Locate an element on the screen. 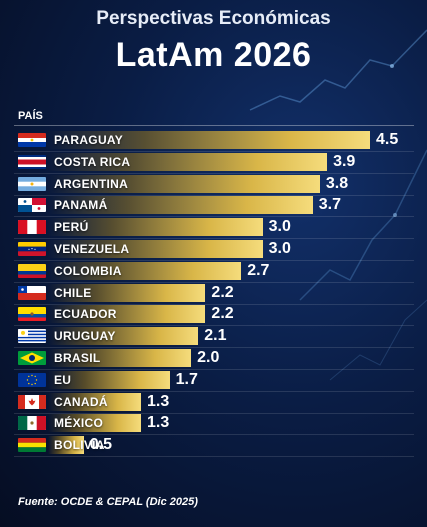 The height and width of the screenshot is (527, 427). bar-row-paraguay: PARAGUAY 4.5 is located at coordinates (213, 140).